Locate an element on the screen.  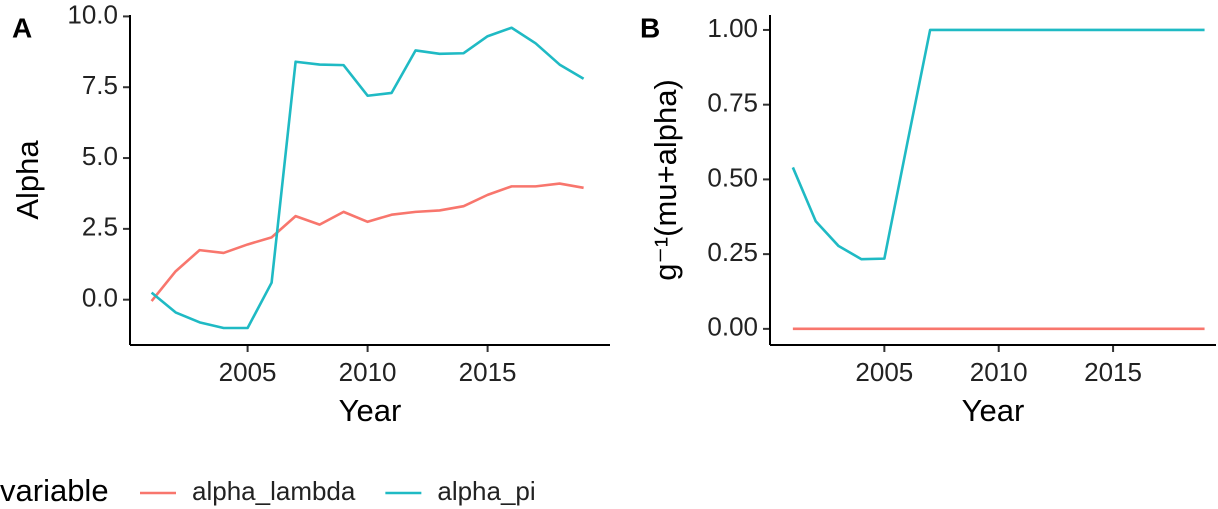
legend-label: alpha_pi is located at coordinates (486, 491).